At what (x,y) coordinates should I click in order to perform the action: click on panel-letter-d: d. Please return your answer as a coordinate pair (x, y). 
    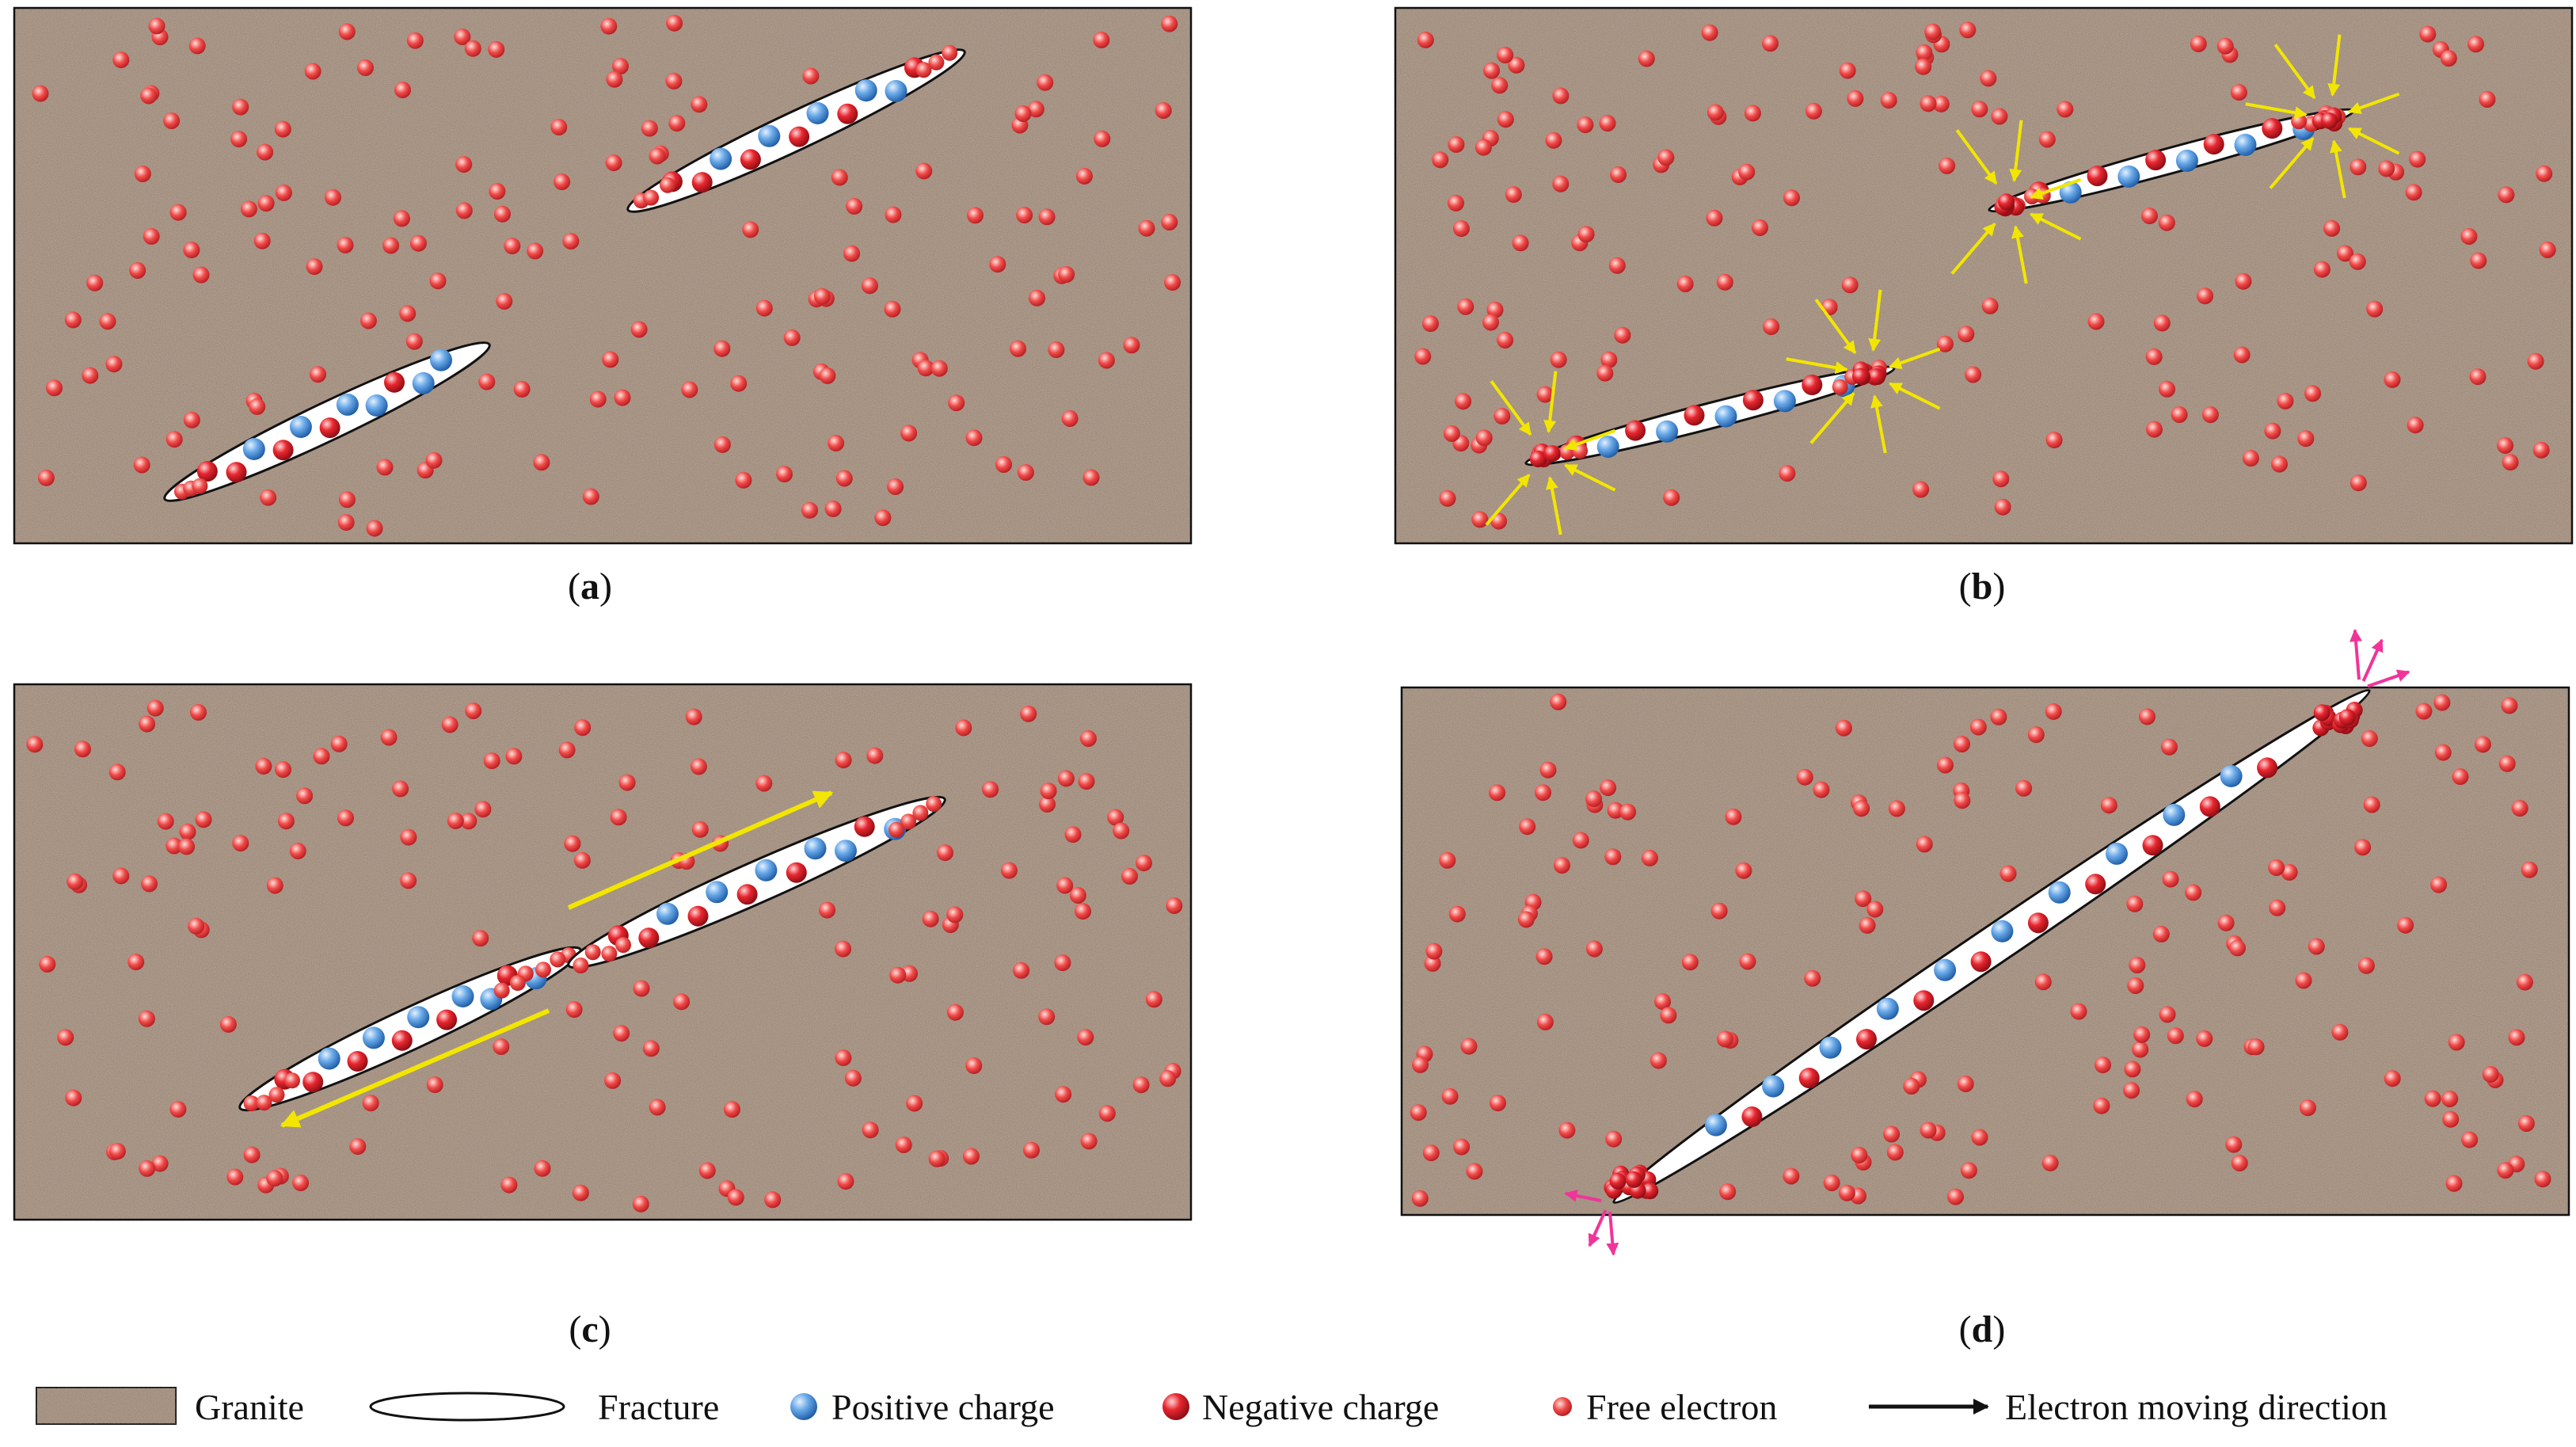
    Looking at the image, I should click on (1982, 1329).